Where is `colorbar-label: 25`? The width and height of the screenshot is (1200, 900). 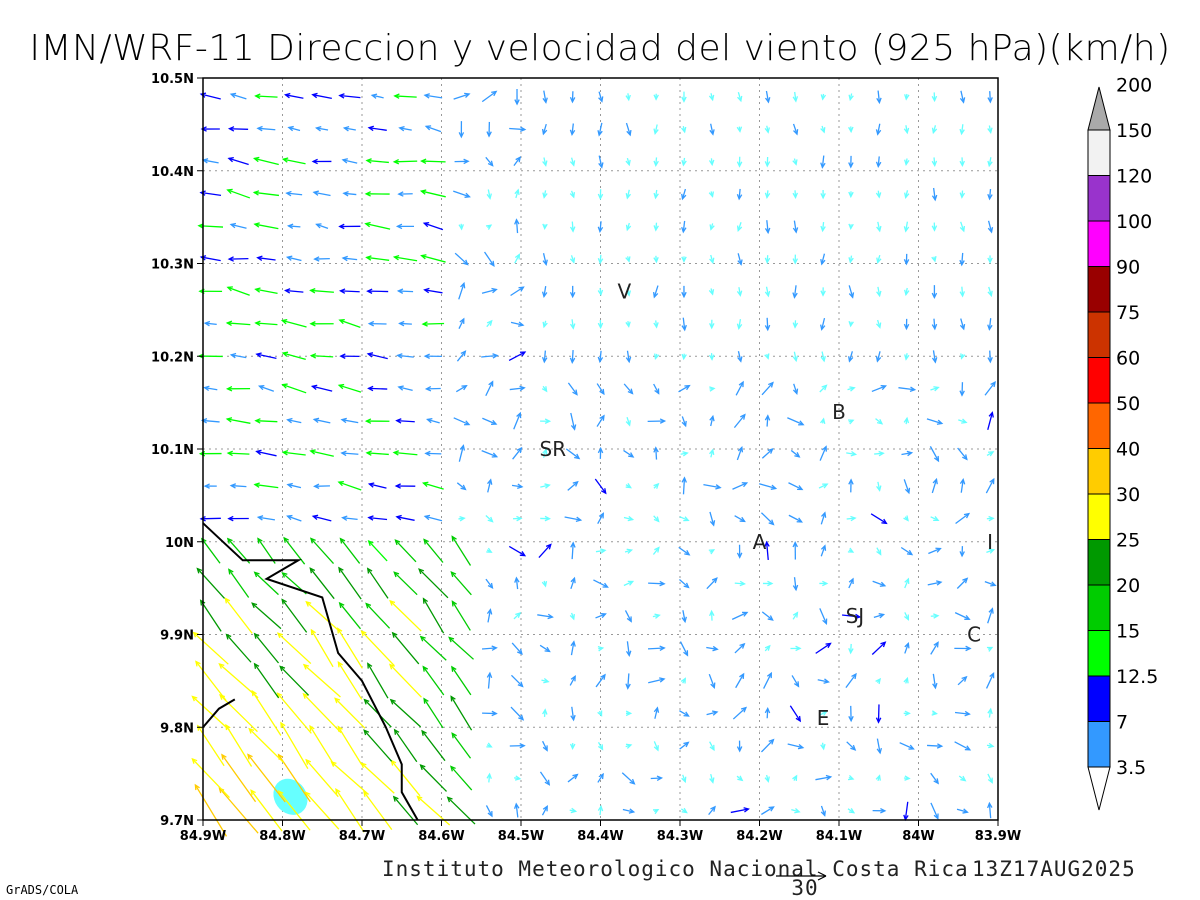 colorbar-label: 25 is located at coordinates (1128, 541).